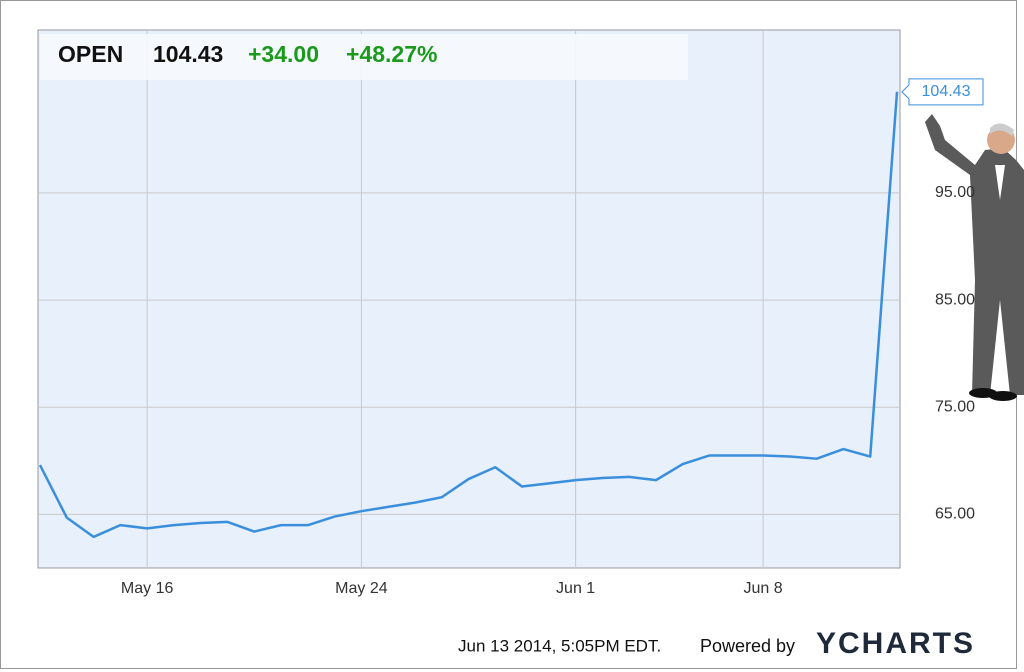 The image size is (1024, 672). Describe the element at coordinates (895, 643) in the screenshot. I see `brand: YCHARTS` at that location.